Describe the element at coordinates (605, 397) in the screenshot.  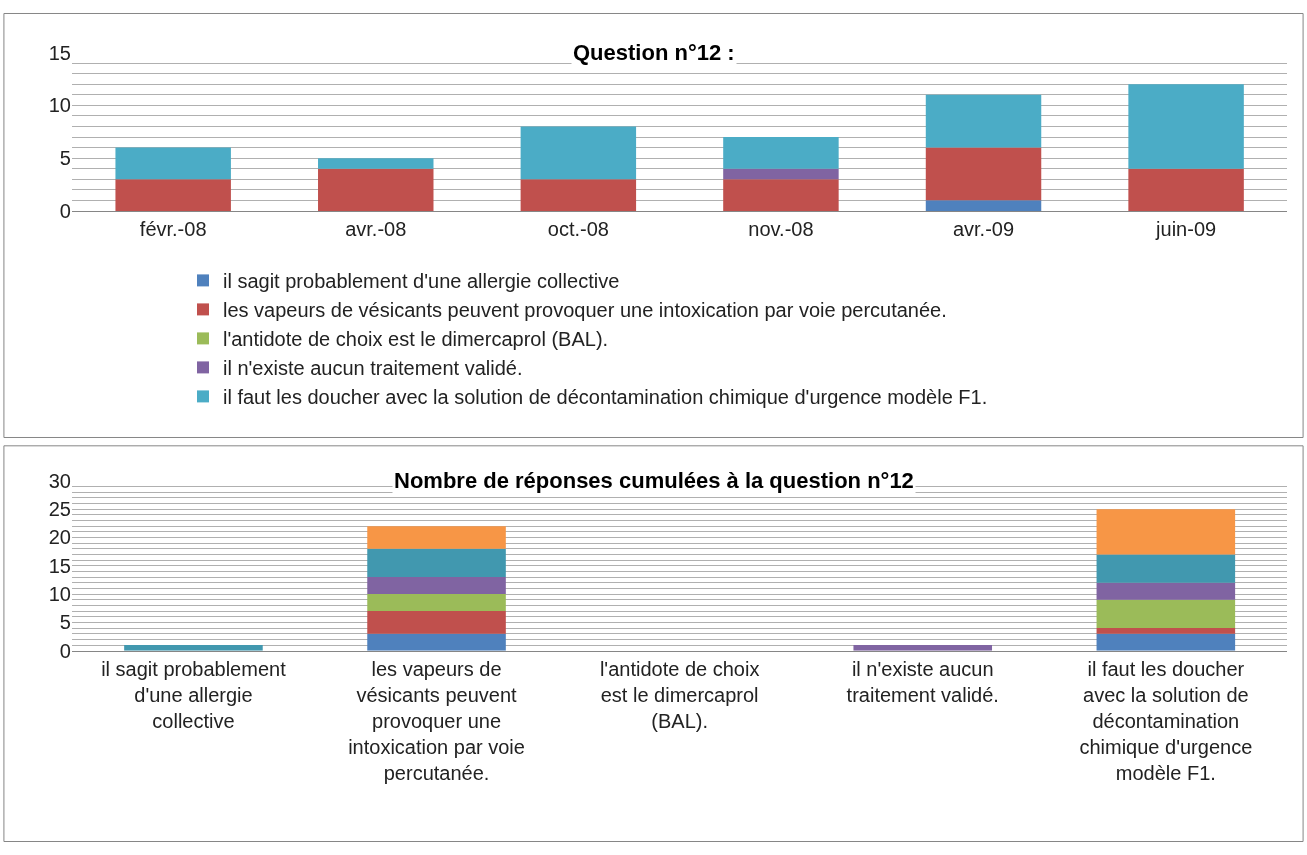
I see `legend-label: il faut les doucher avec la solution de décontamination chimique d'urgence modèle F1.` at that location.